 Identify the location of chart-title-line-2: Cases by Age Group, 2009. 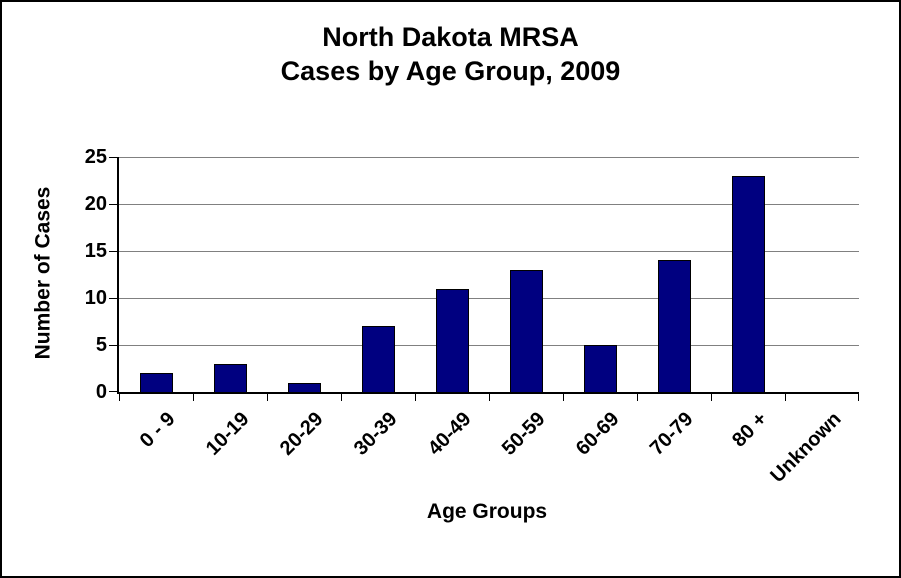
(450, 71).